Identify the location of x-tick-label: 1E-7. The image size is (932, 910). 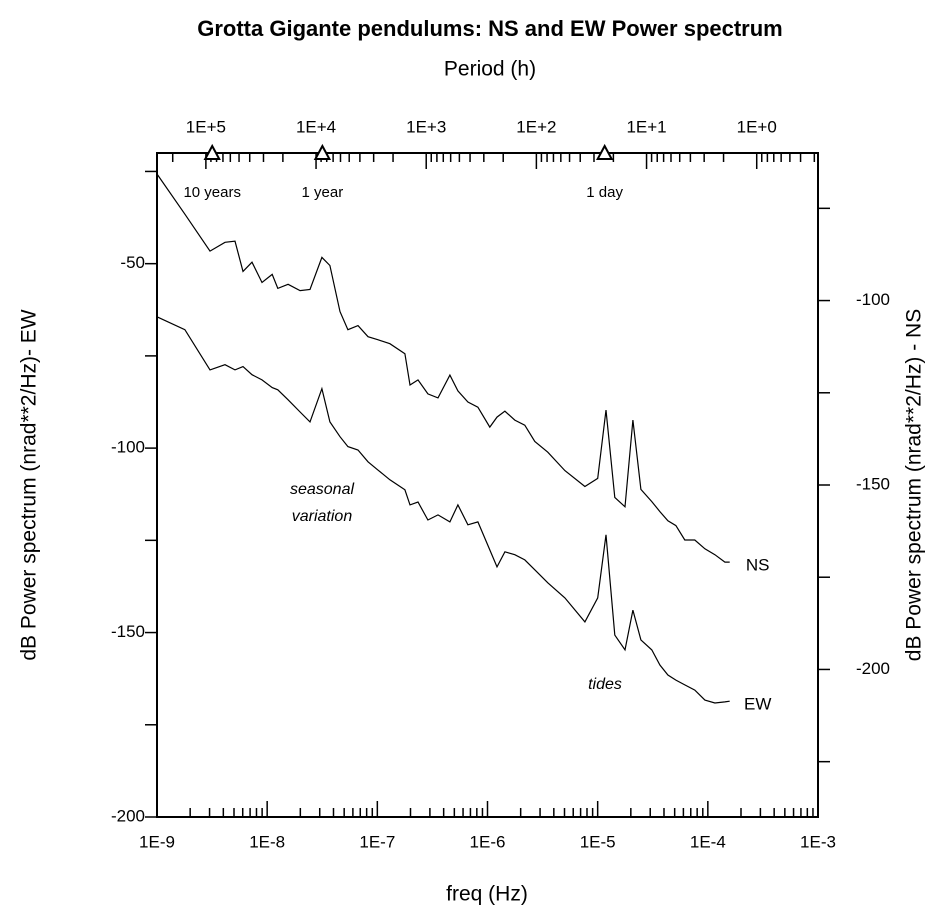
(377, 841).